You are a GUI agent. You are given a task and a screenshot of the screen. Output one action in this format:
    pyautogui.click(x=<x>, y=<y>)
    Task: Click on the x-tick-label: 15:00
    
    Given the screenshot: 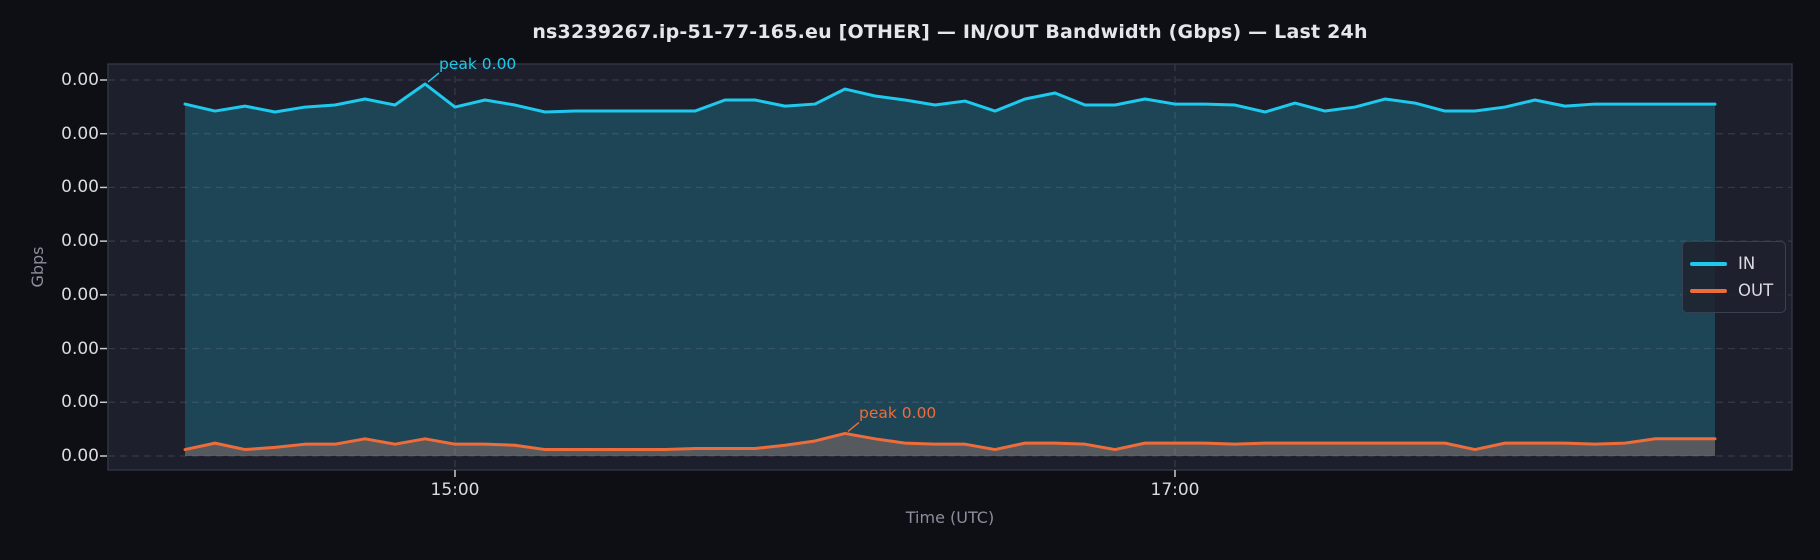 What is the action you would take?
    pyautogui.click(x=455, y=490)
    